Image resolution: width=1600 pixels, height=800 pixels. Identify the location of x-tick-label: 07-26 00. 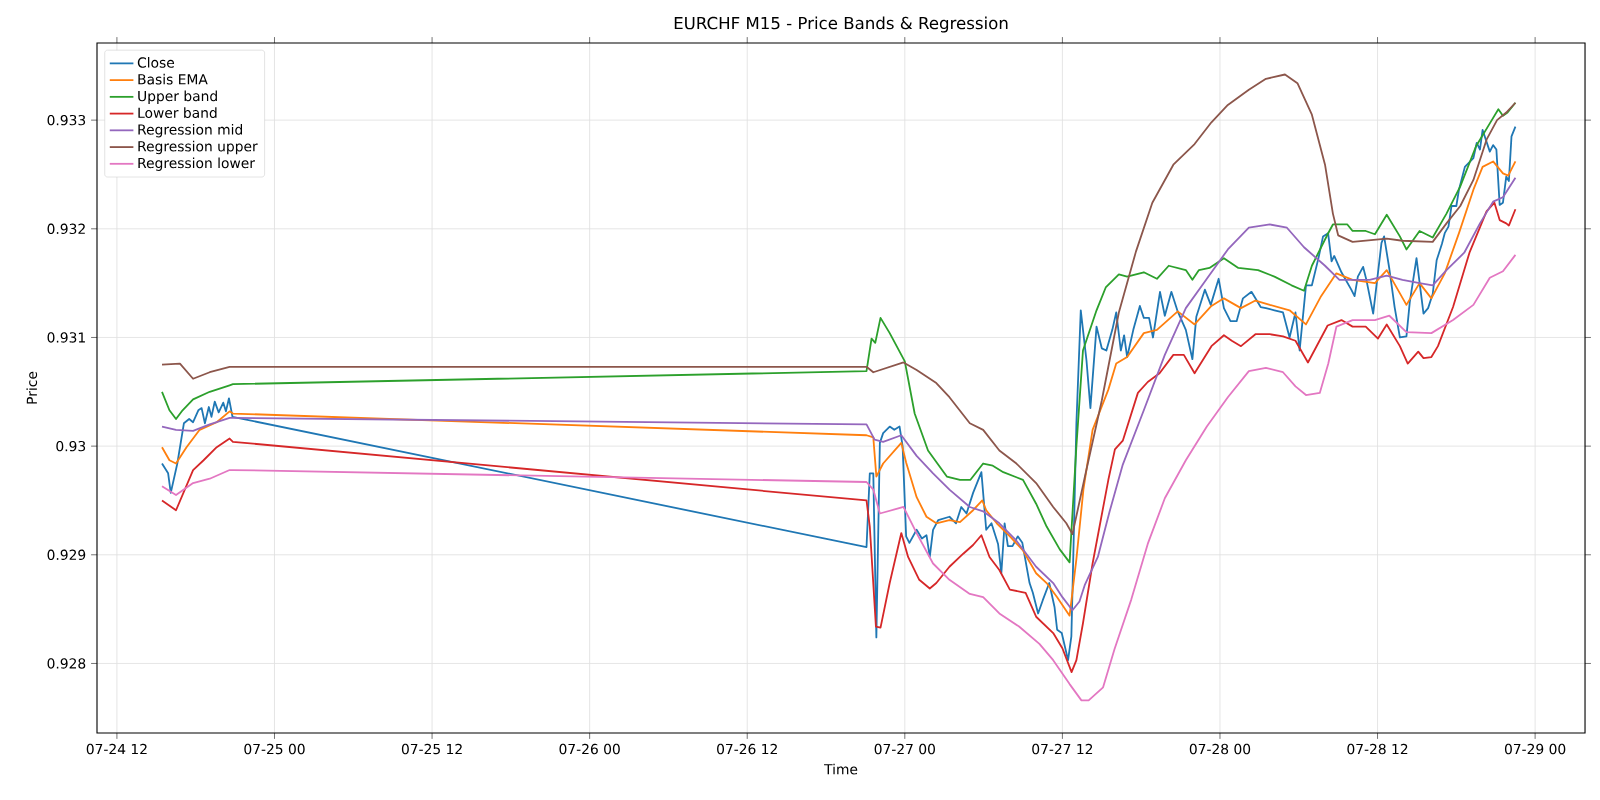
(589, 749).